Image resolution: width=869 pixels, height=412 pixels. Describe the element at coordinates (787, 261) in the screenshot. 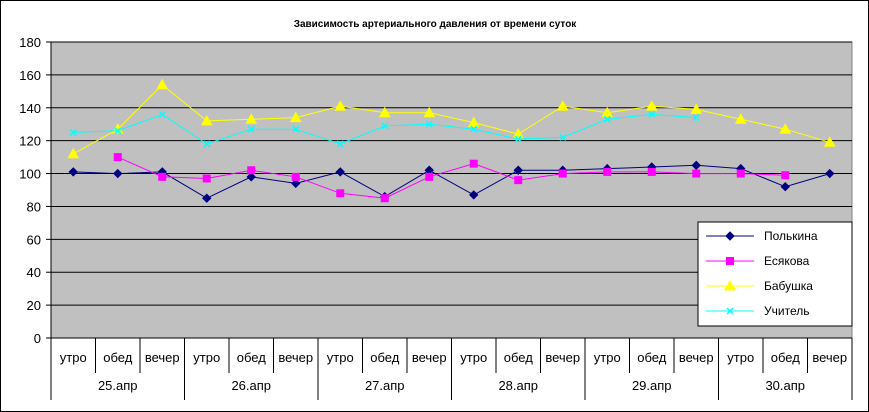

I see `legend-label: Есякова` at that location.